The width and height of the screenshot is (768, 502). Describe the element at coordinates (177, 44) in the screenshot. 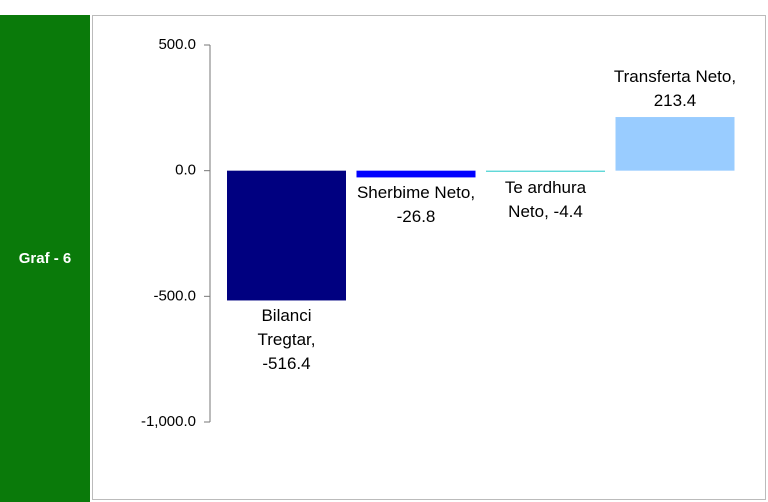

I see `y-tick-label: 500.0` at that location.